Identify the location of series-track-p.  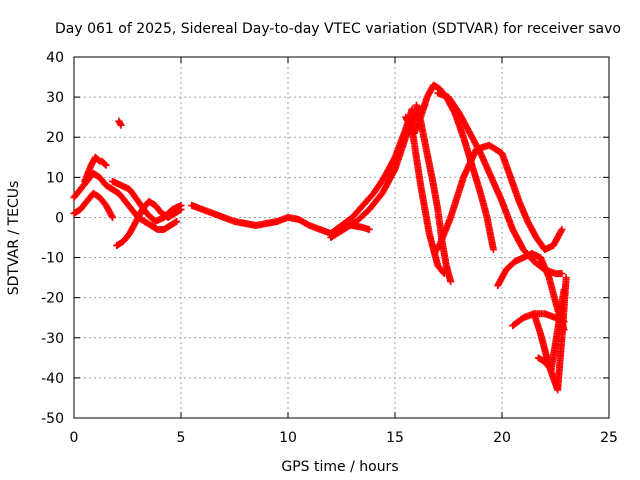
(500, 197).